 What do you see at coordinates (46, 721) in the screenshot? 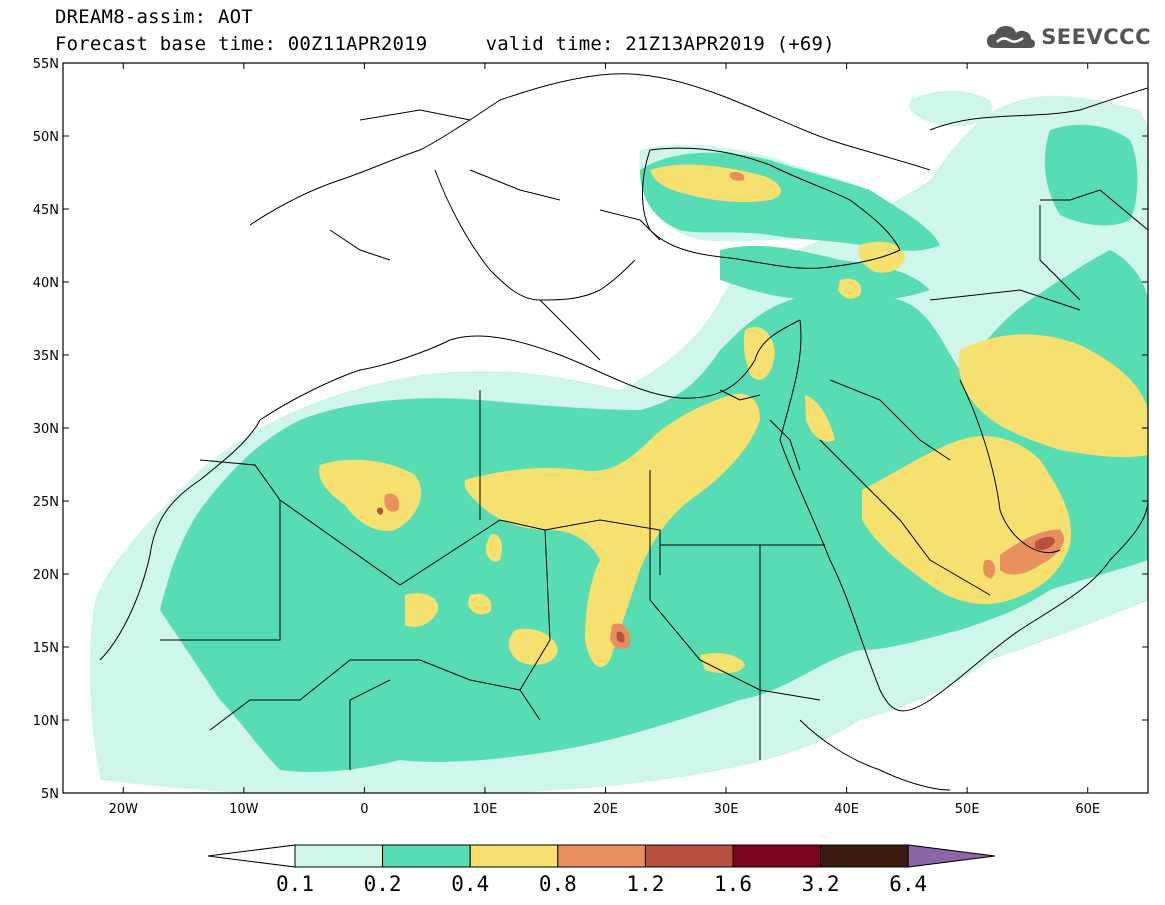
I see `lat-label: 10N` at bounding box center [46, 721].